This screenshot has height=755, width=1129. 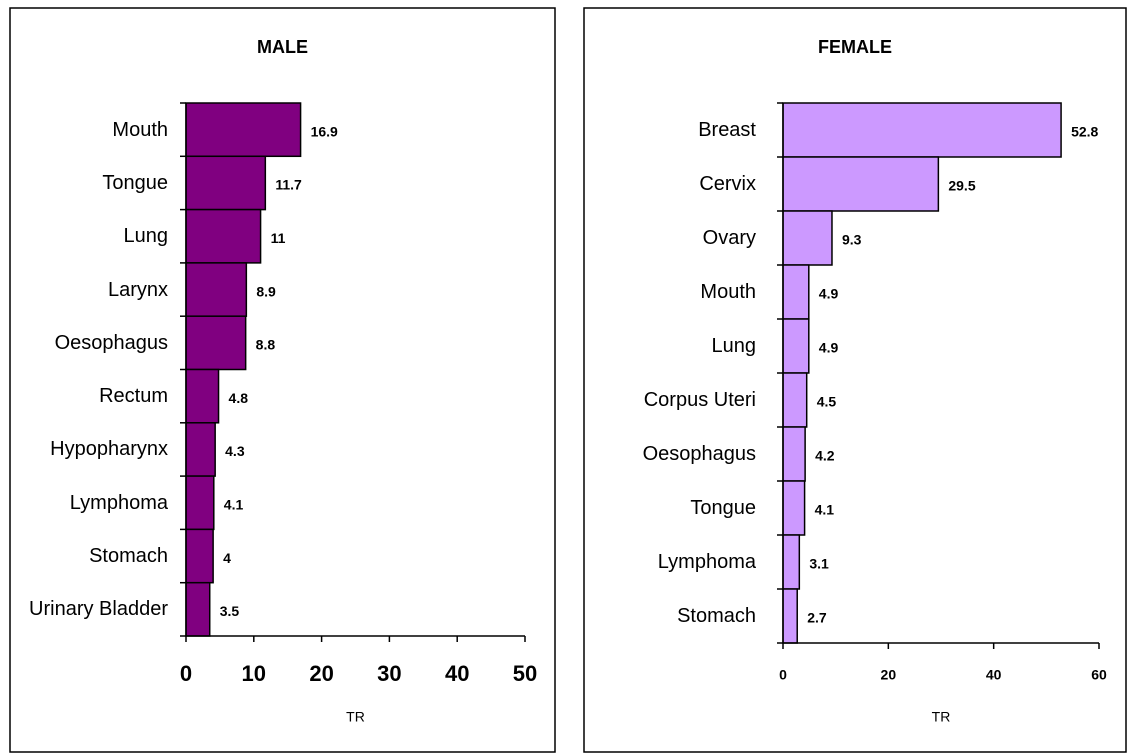 What do you see at coordinates (817, 618) in the screenshot?
I see `value-label: 2.7` at bounding box center [817, 618].